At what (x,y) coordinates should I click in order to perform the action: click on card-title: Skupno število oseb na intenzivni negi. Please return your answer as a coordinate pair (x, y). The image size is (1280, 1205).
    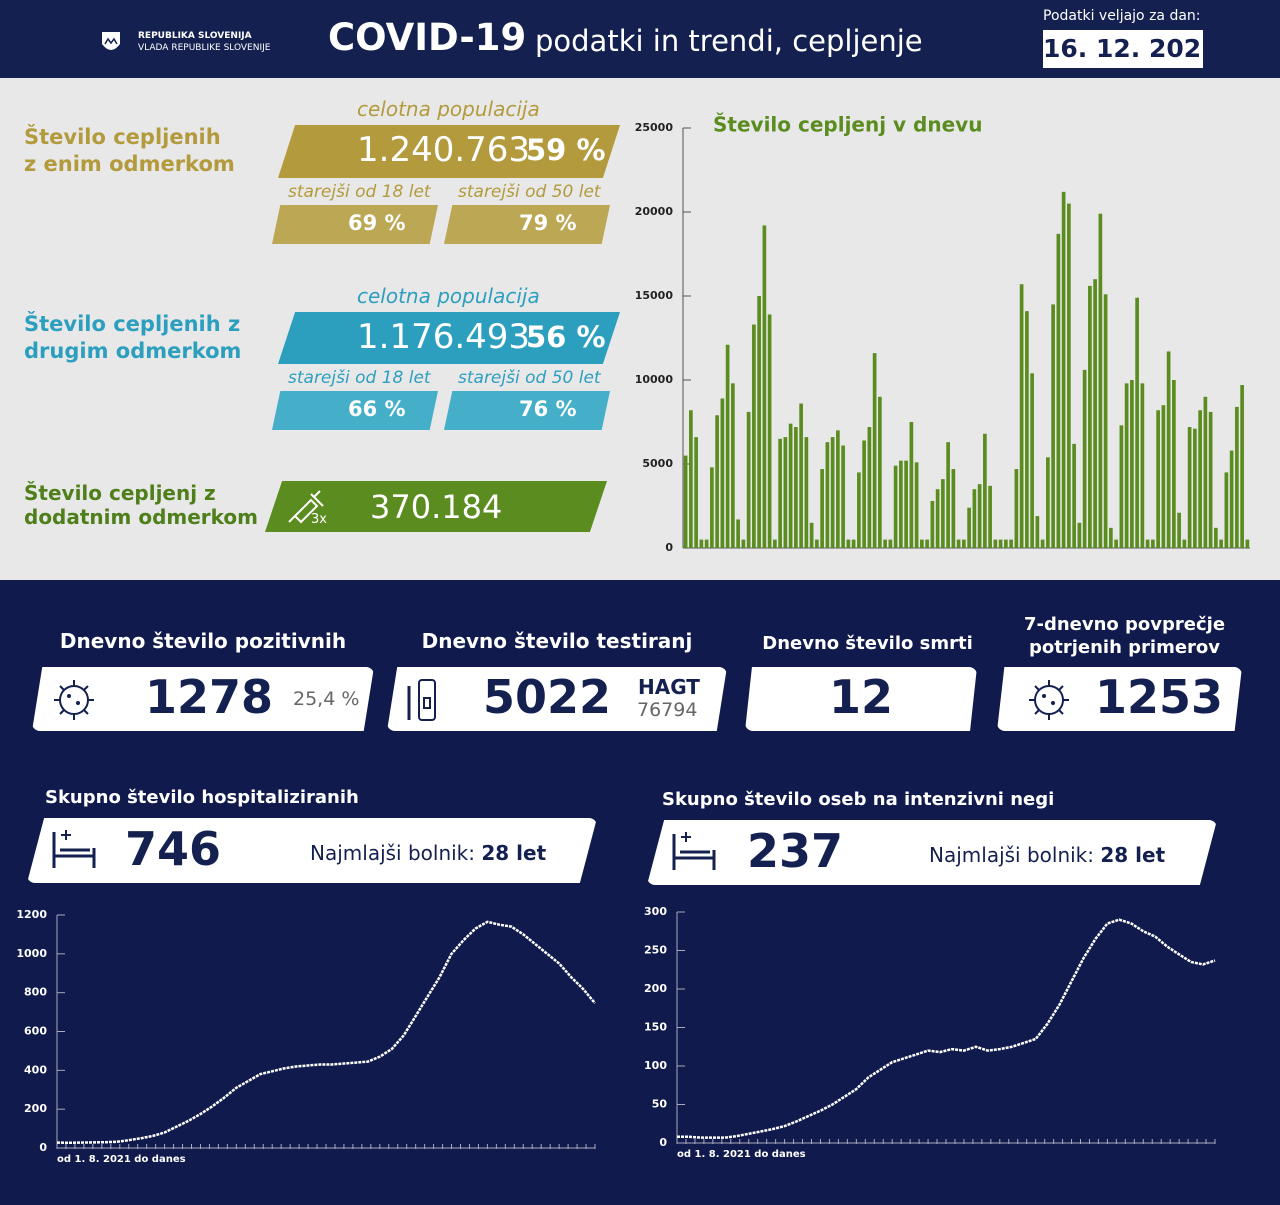
    Looking at the image, I should click on (858, 799).